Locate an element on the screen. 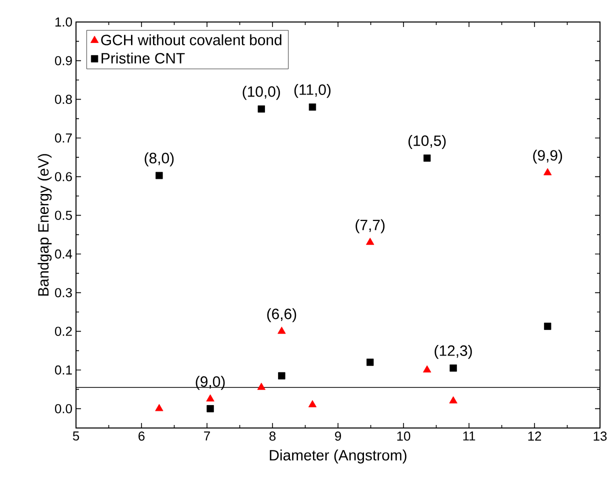 This screenshot has height=488, width=615. annotation: (6,6) is located at coordinates (281, 315).